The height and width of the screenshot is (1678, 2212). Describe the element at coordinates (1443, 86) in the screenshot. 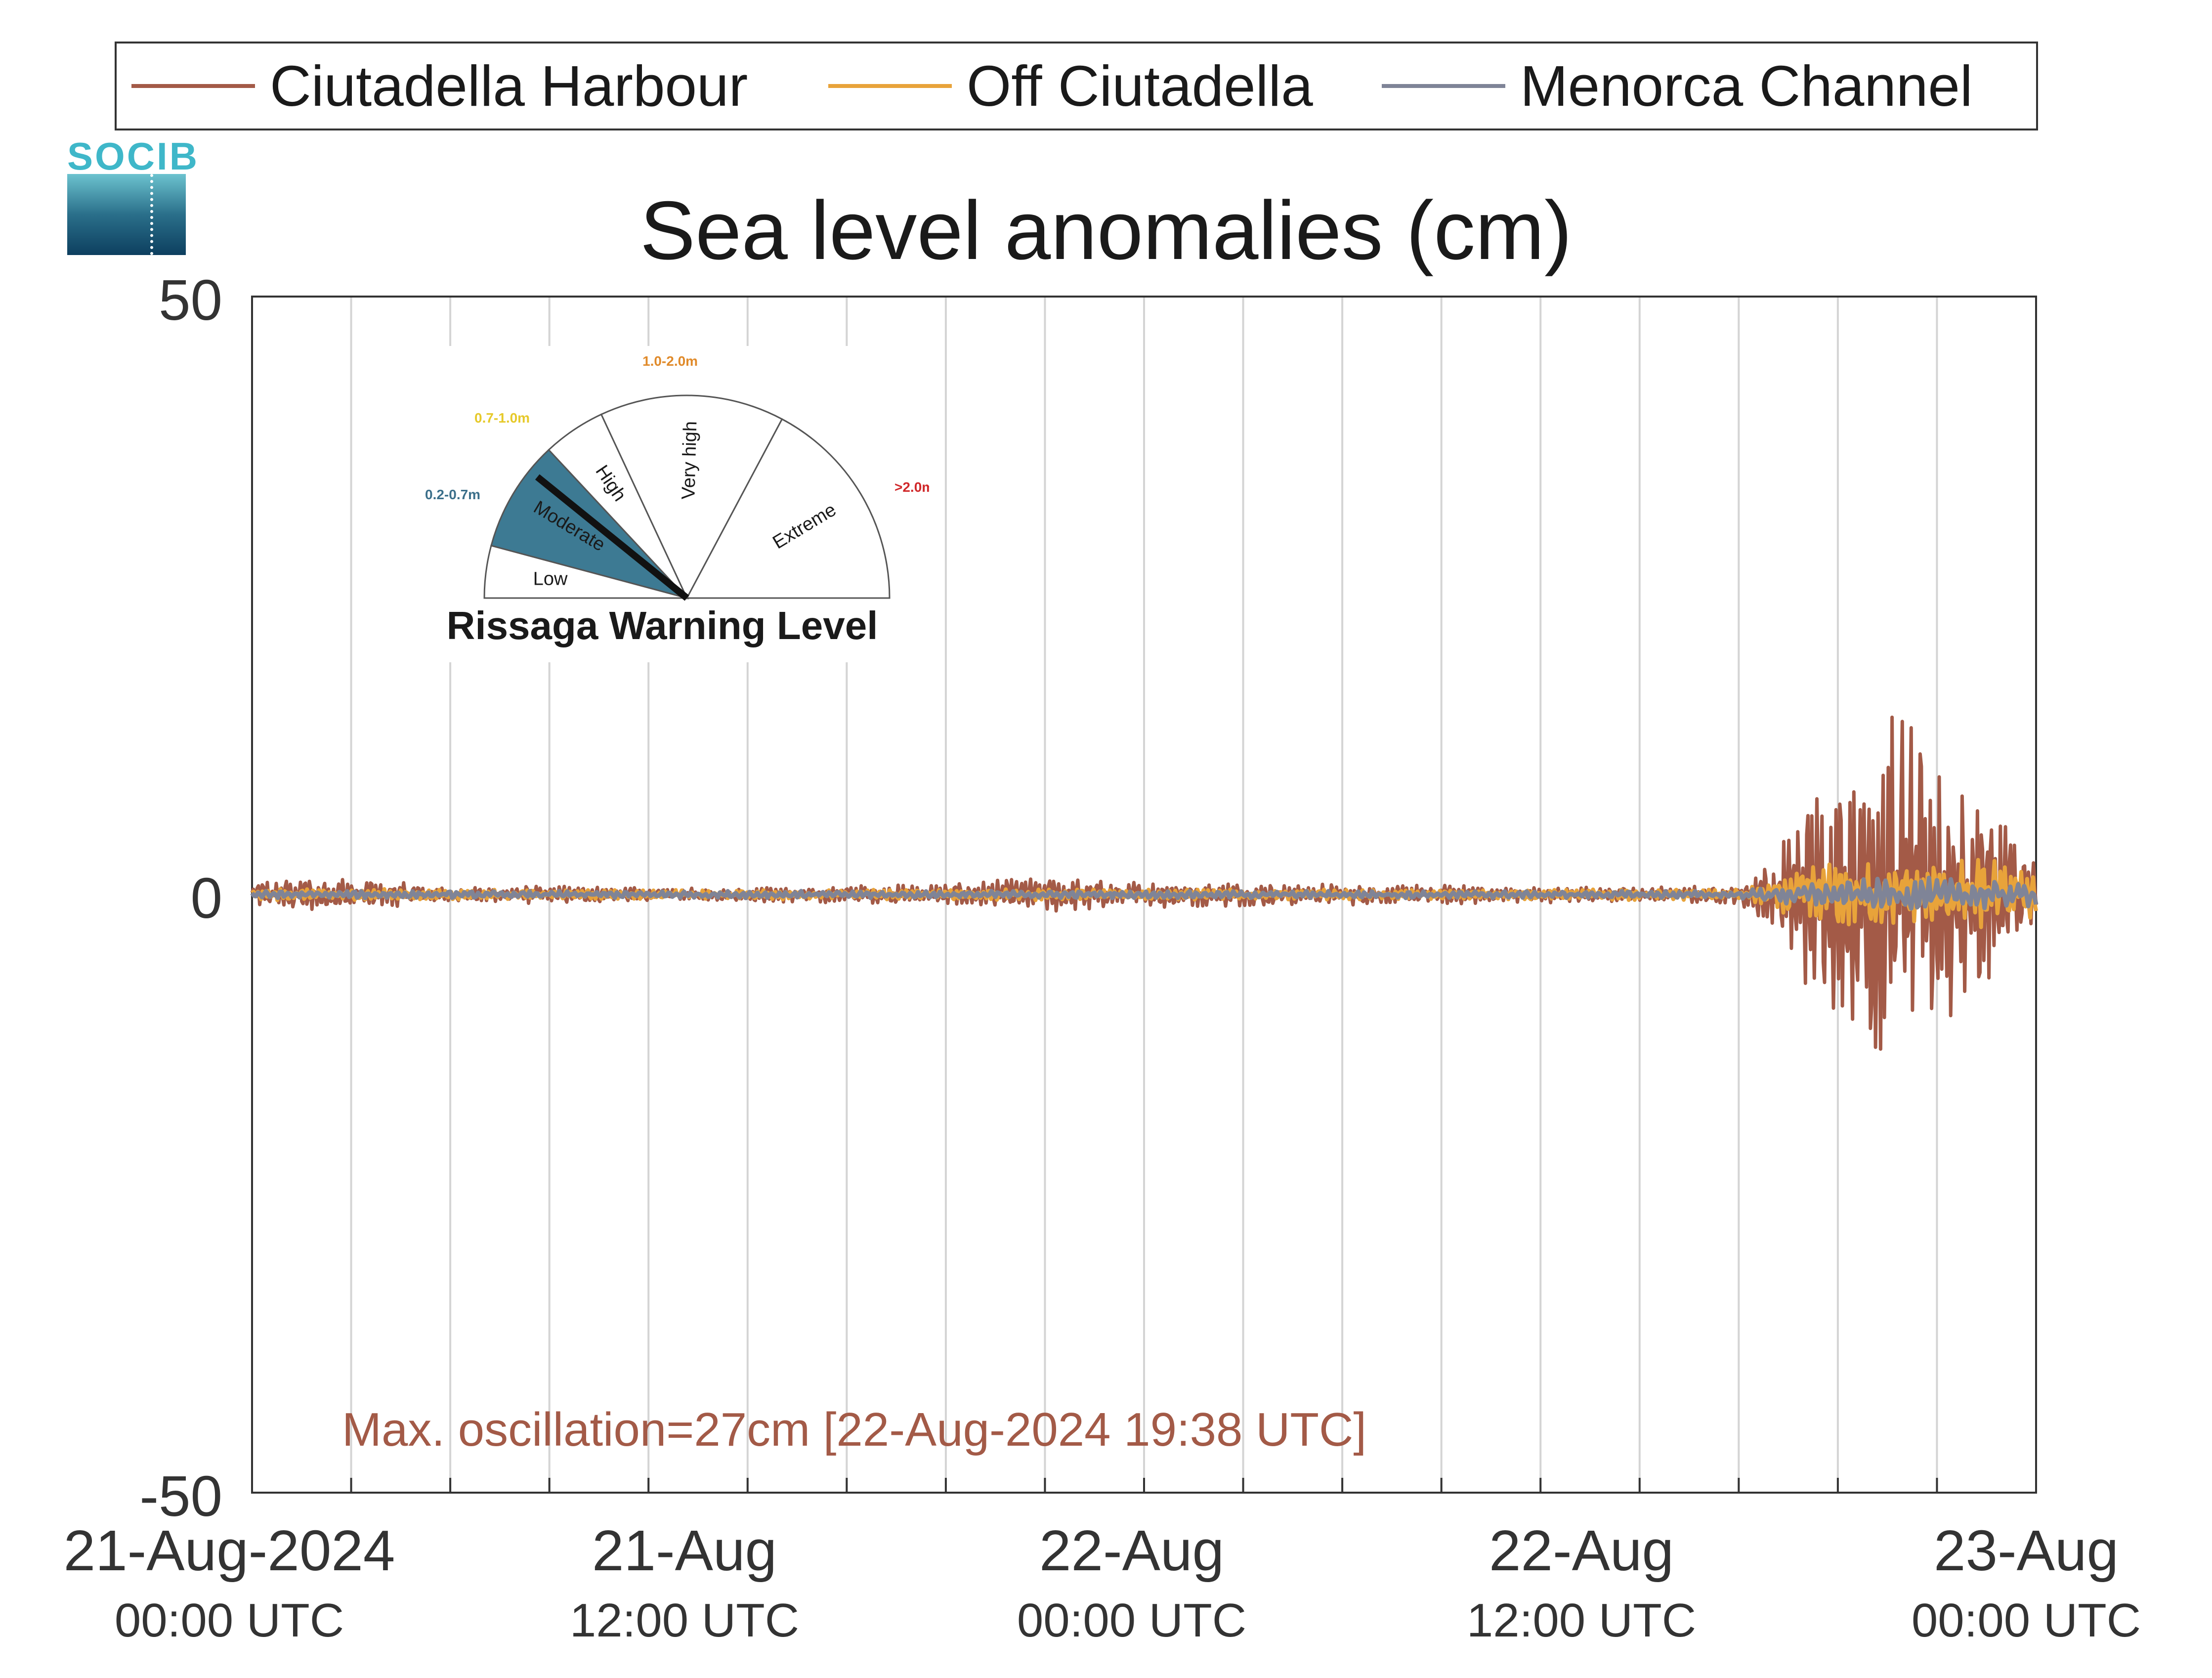

I see `legend-swatch-menorca-channel` at that location.